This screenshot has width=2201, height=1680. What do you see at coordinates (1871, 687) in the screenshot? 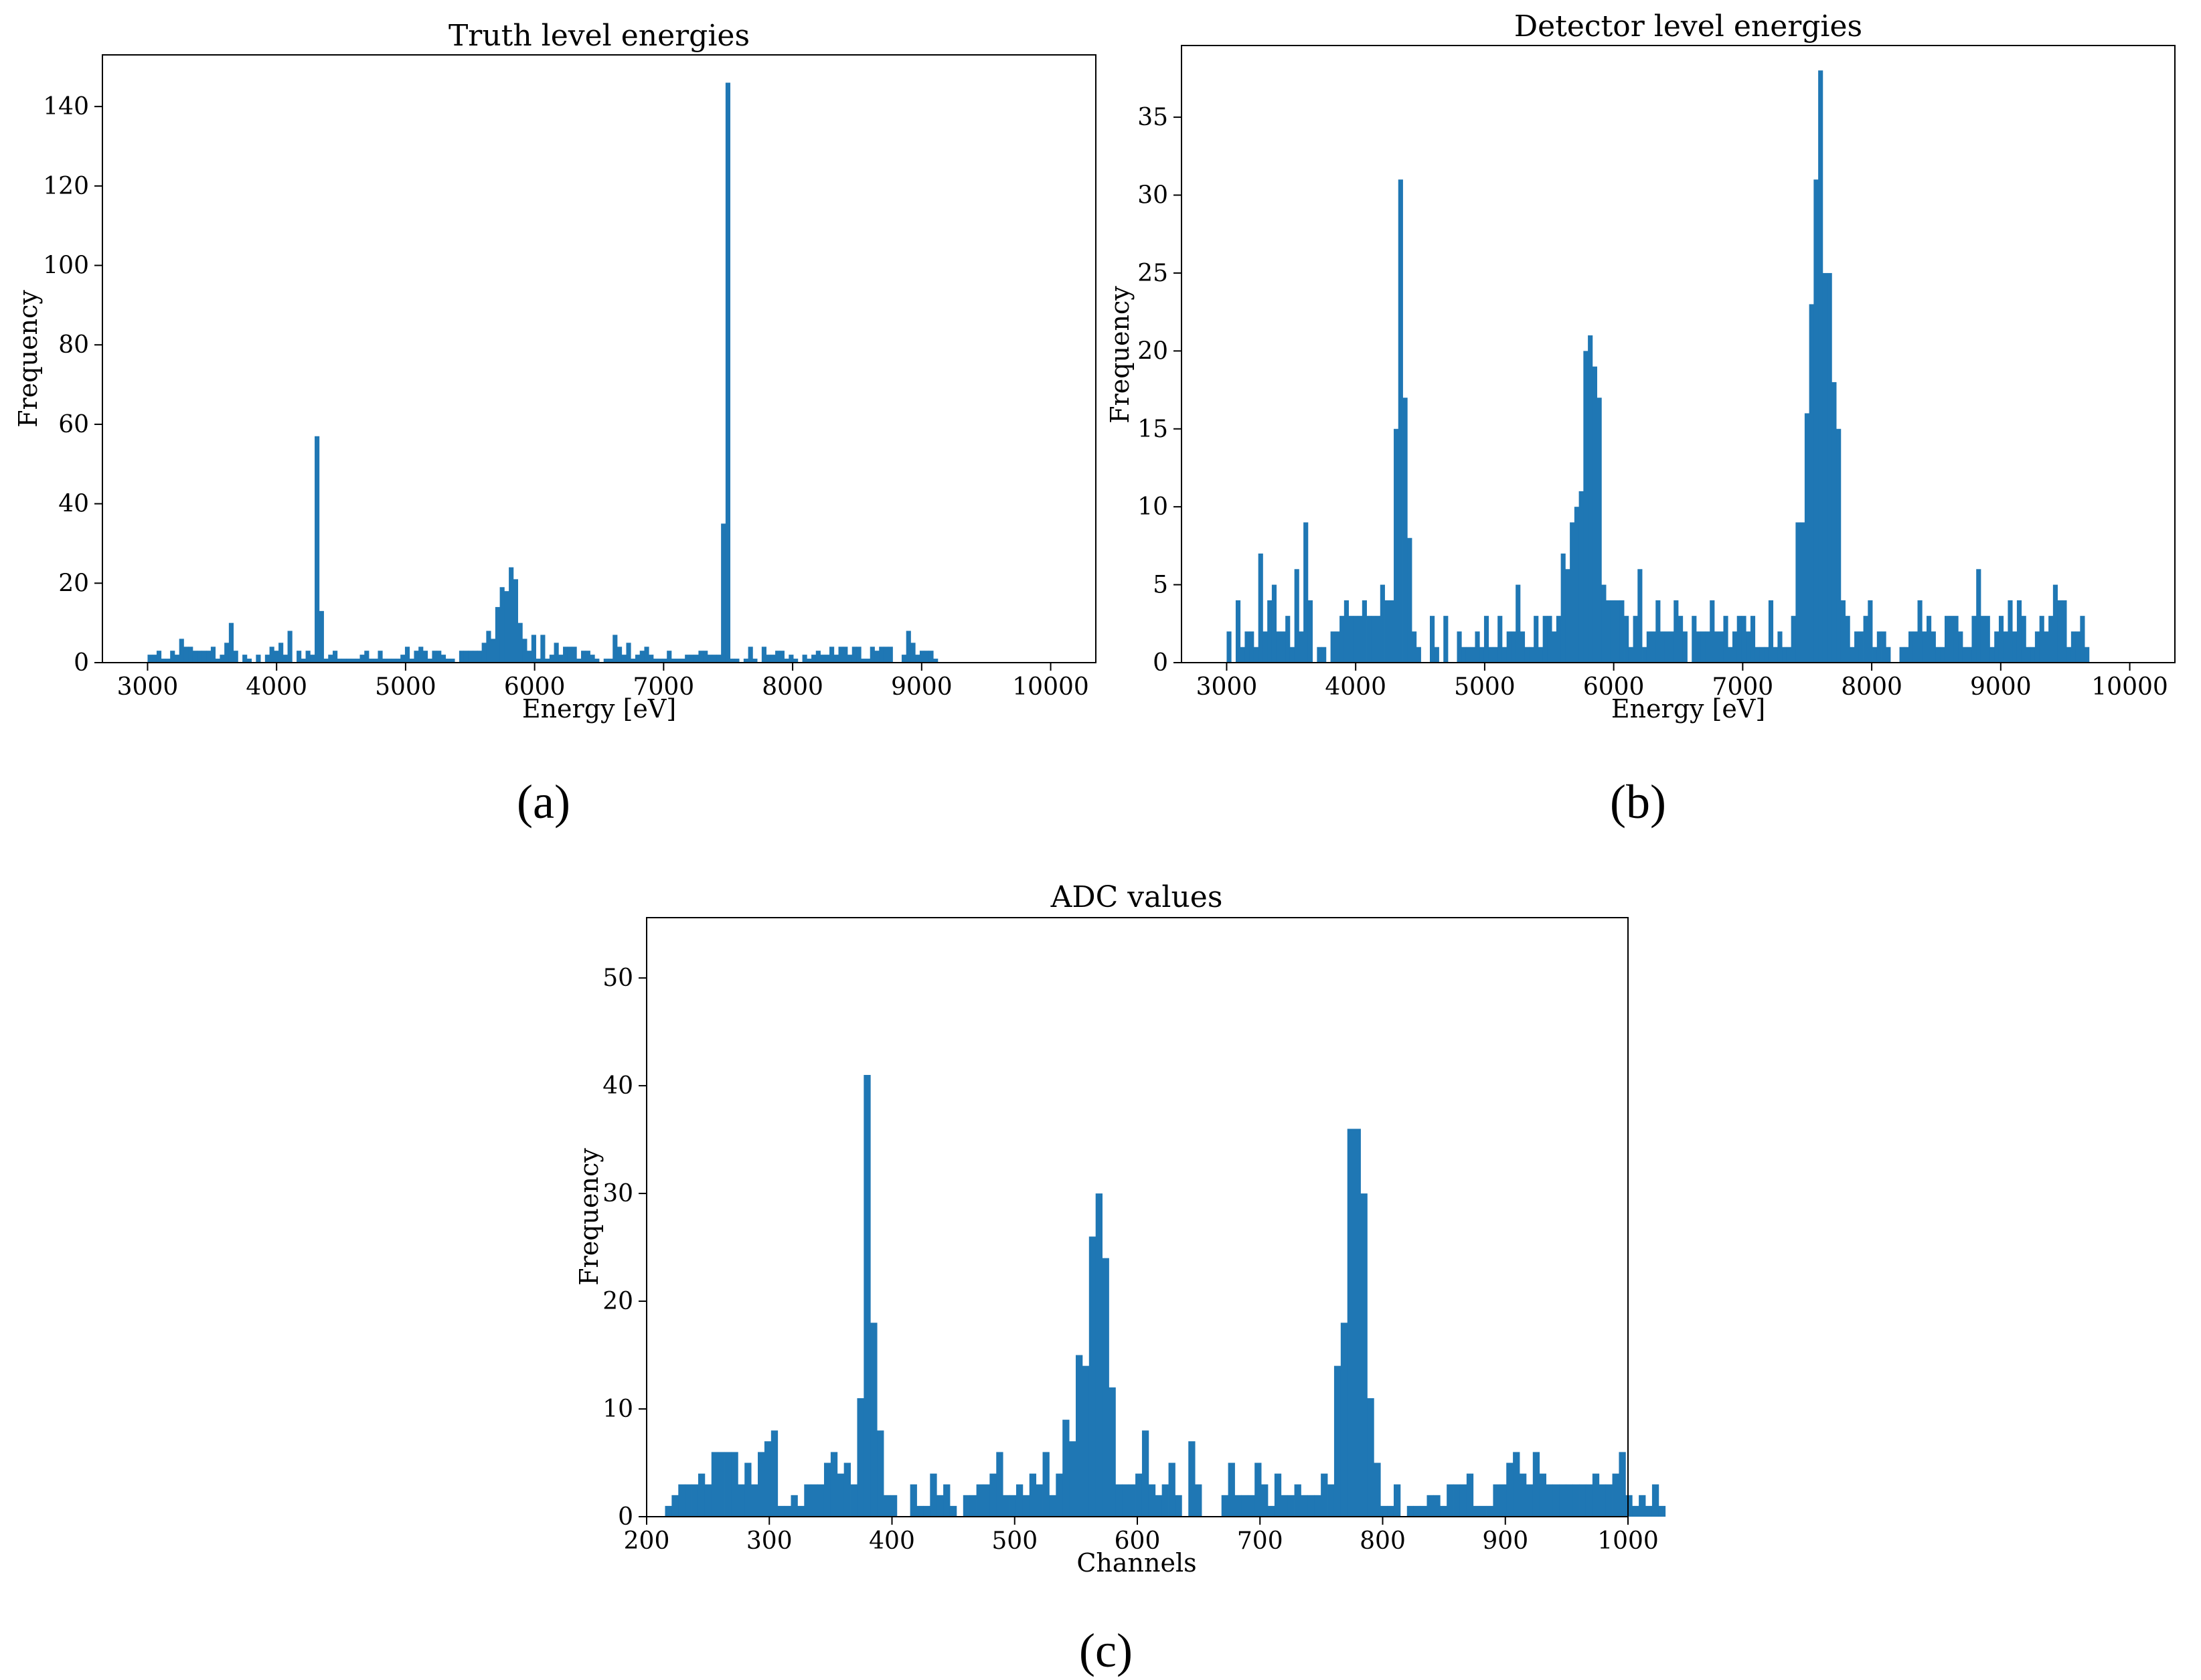
I see `x-tick-label: 8000` at bounding box center [1871, 687].